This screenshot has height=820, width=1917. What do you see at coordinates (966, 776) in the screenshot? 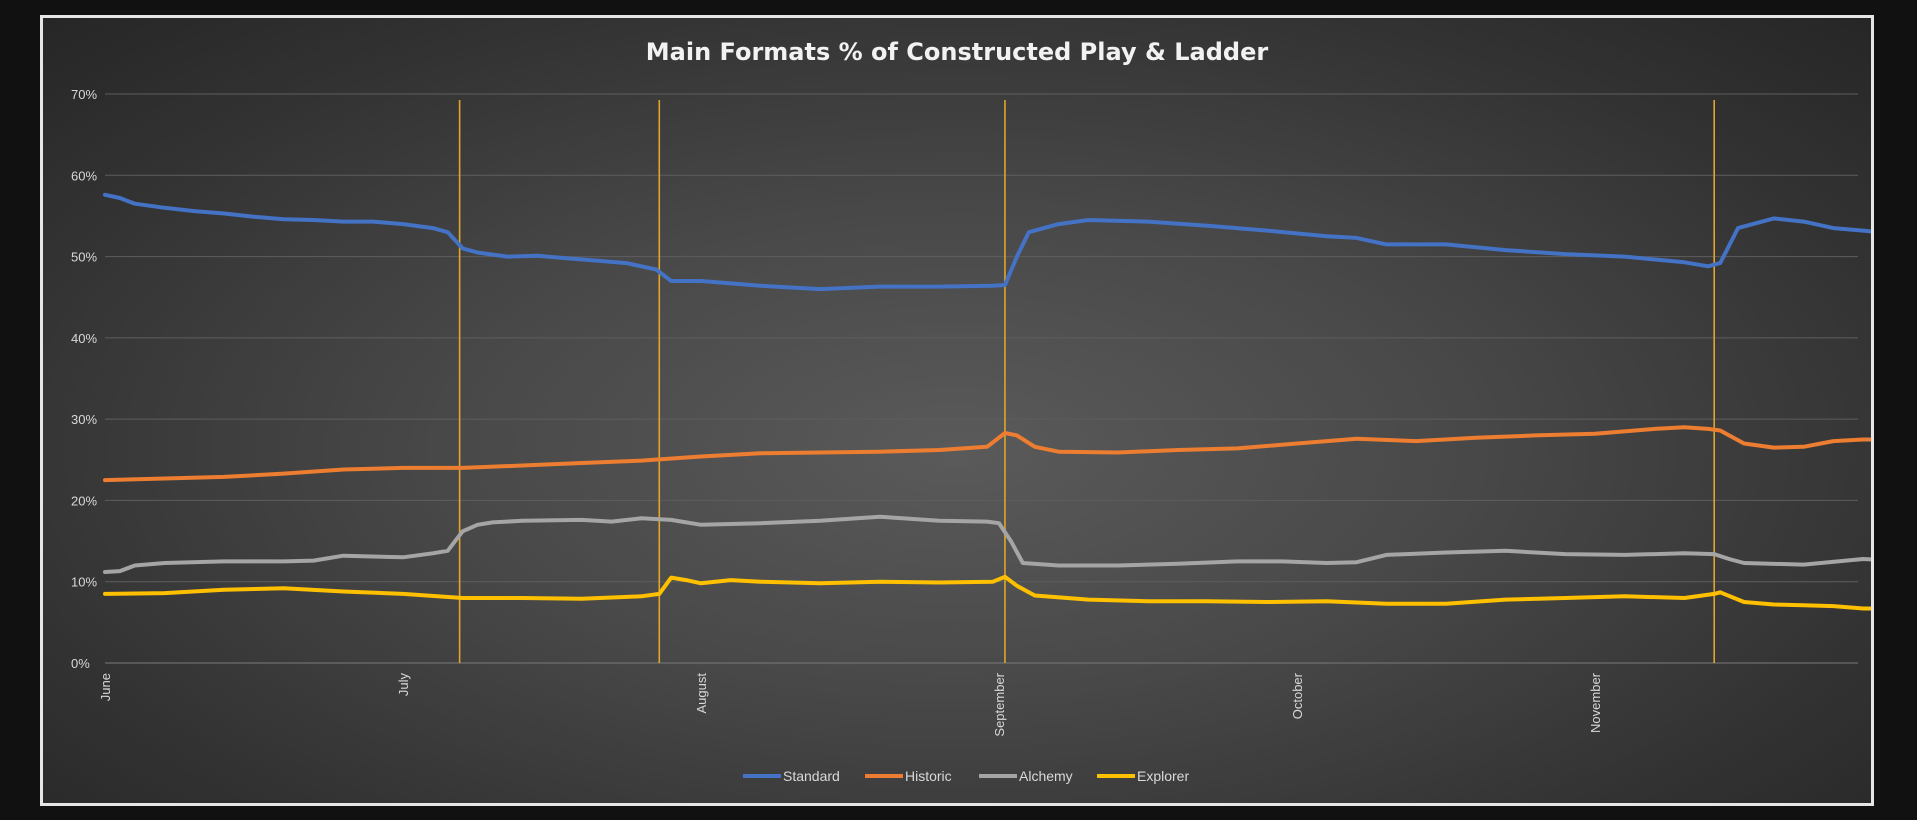
I see `legend: Standard Historic Alchemy Explorer` at bounding box center [966, 776].